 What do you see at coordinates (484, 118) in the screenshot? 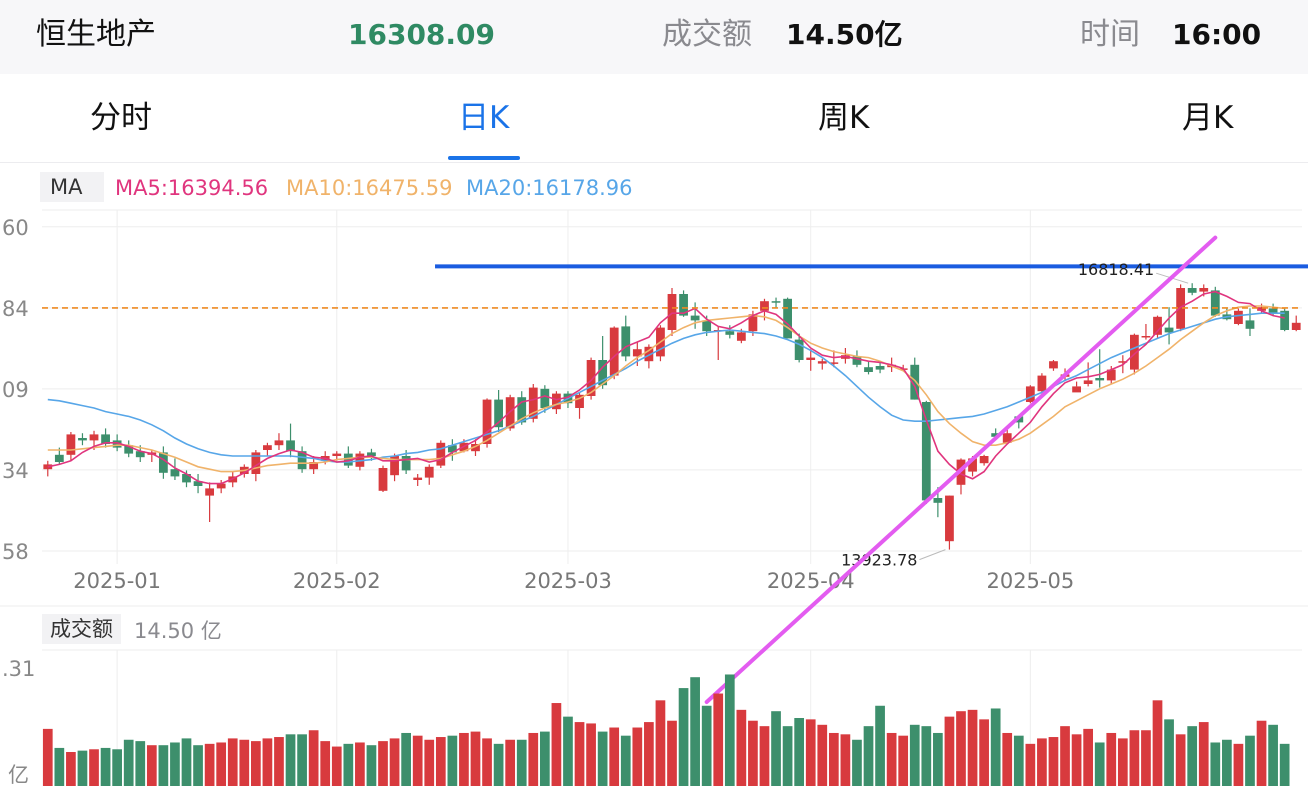
I see `tab-daily-k: 日K` at bounding box center [484, 118].